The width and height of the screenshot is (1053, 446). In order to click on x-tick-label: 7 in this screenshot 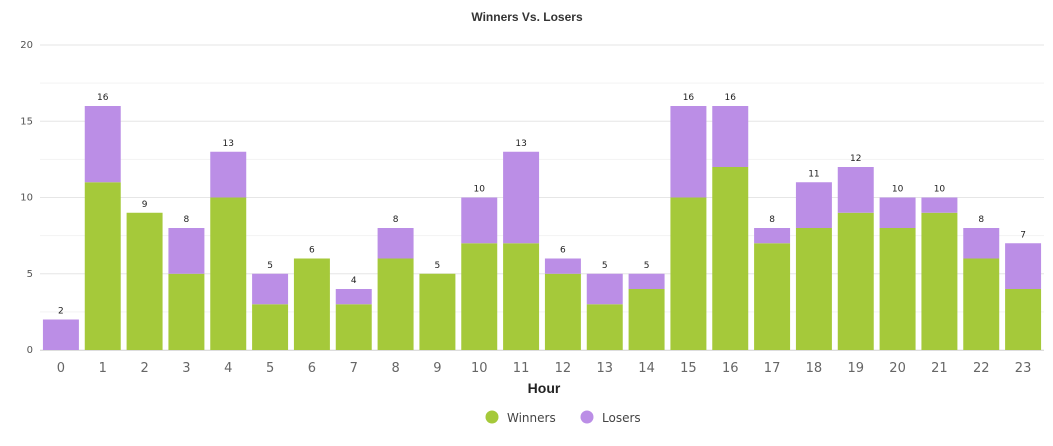, I will do `click(354, 368)`.